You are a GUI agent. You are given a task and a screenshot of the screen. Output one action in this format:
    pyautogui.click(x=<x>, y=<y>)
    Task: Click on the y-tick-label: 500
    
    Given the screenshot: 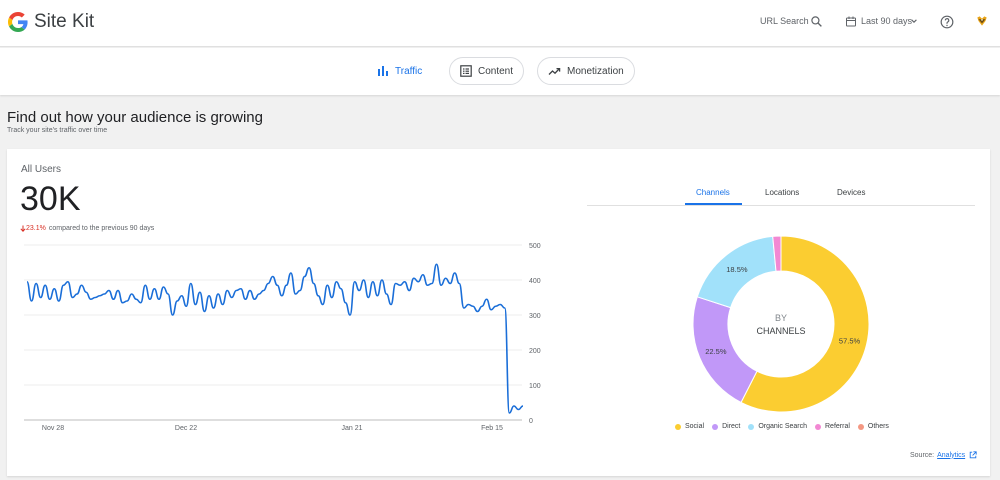 What is the action you would take?
    pyautogui.click(x=535, y=246)
    